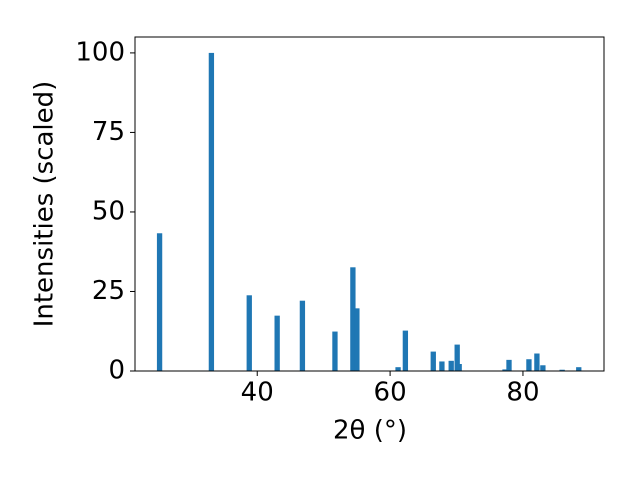  Describe the element at coordinates (45, 204) in the screenshot. I see `y-axis-label: Intensities (scaled)` at that location.